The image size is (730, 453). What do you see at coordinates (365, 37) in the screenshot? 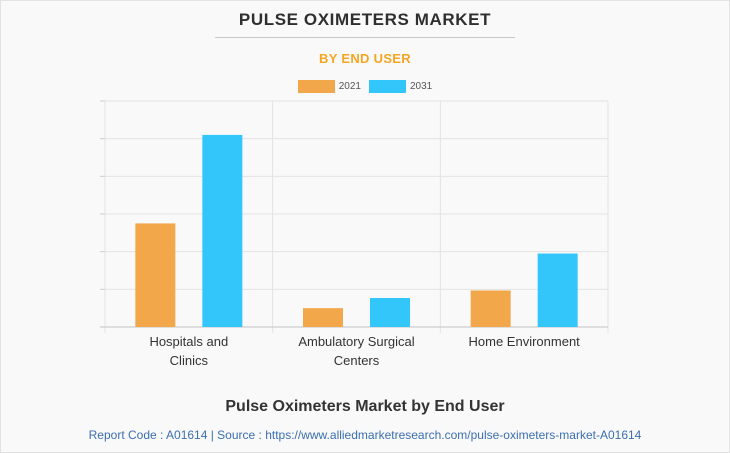
I see `title-divider` at bounding box center [365, 37].